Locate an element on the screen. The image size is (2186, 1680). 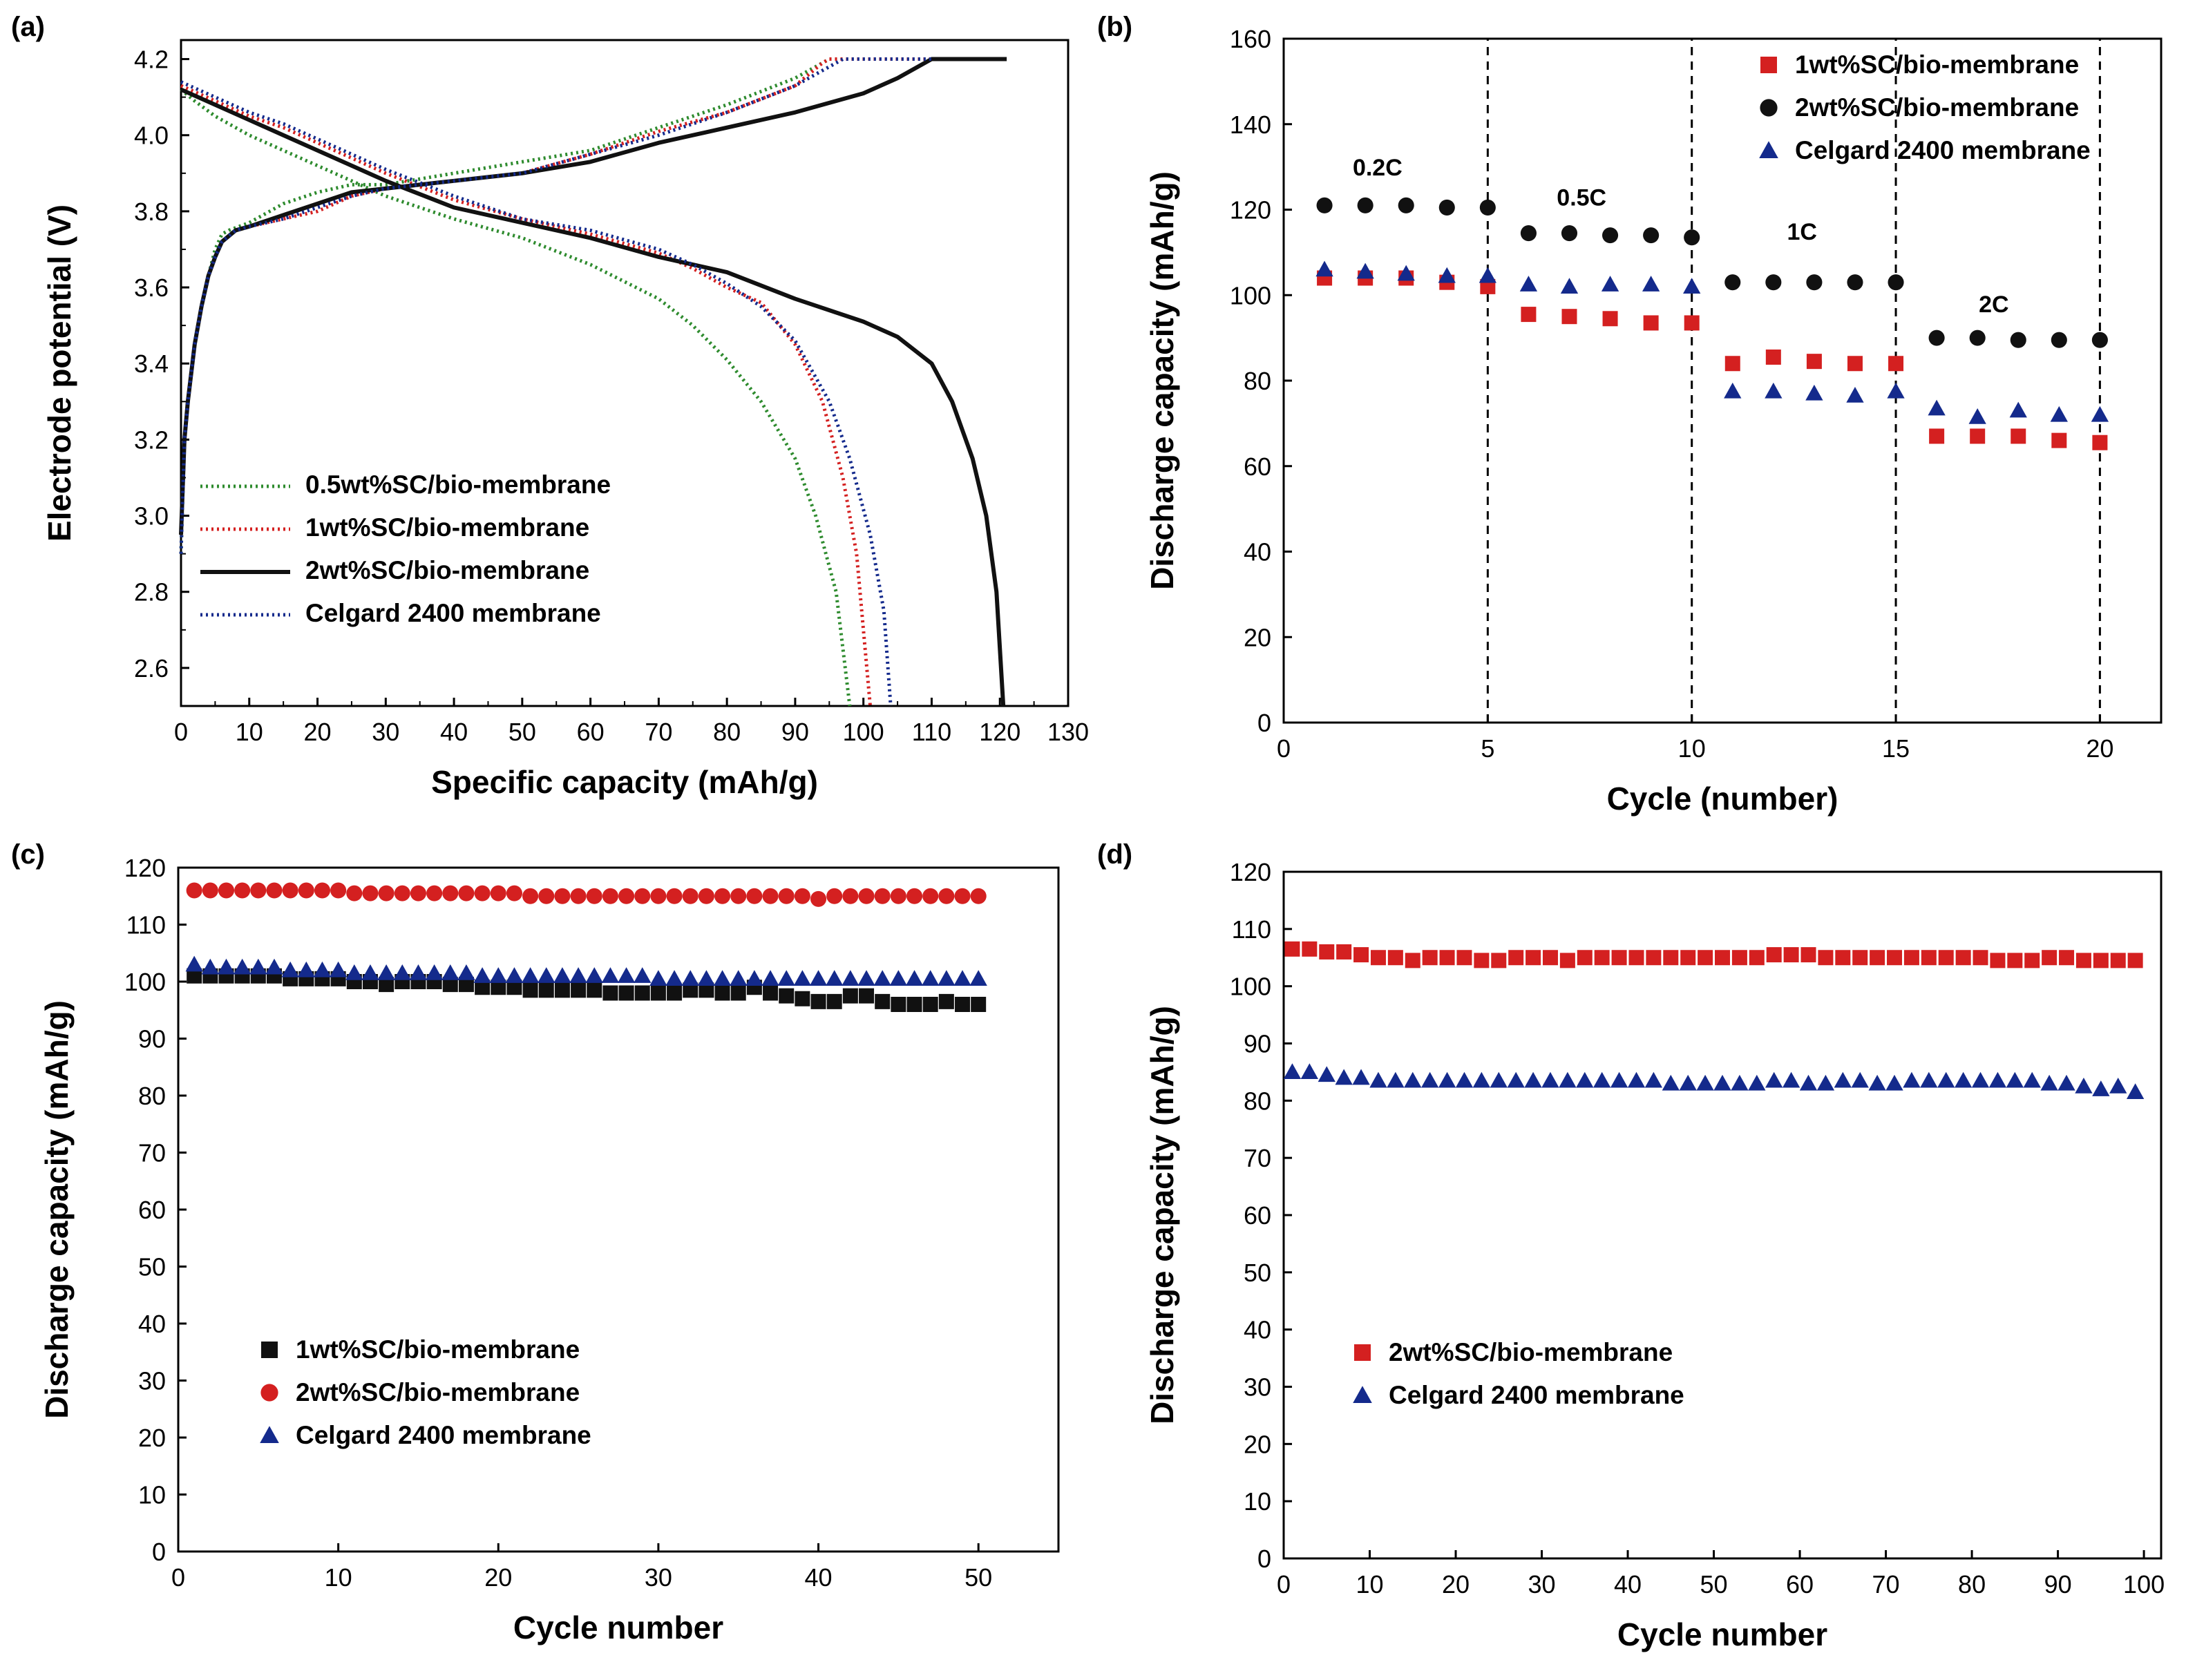
legend-label: 1wt%SC/bio-membrane is located at coordinates (447, 527).